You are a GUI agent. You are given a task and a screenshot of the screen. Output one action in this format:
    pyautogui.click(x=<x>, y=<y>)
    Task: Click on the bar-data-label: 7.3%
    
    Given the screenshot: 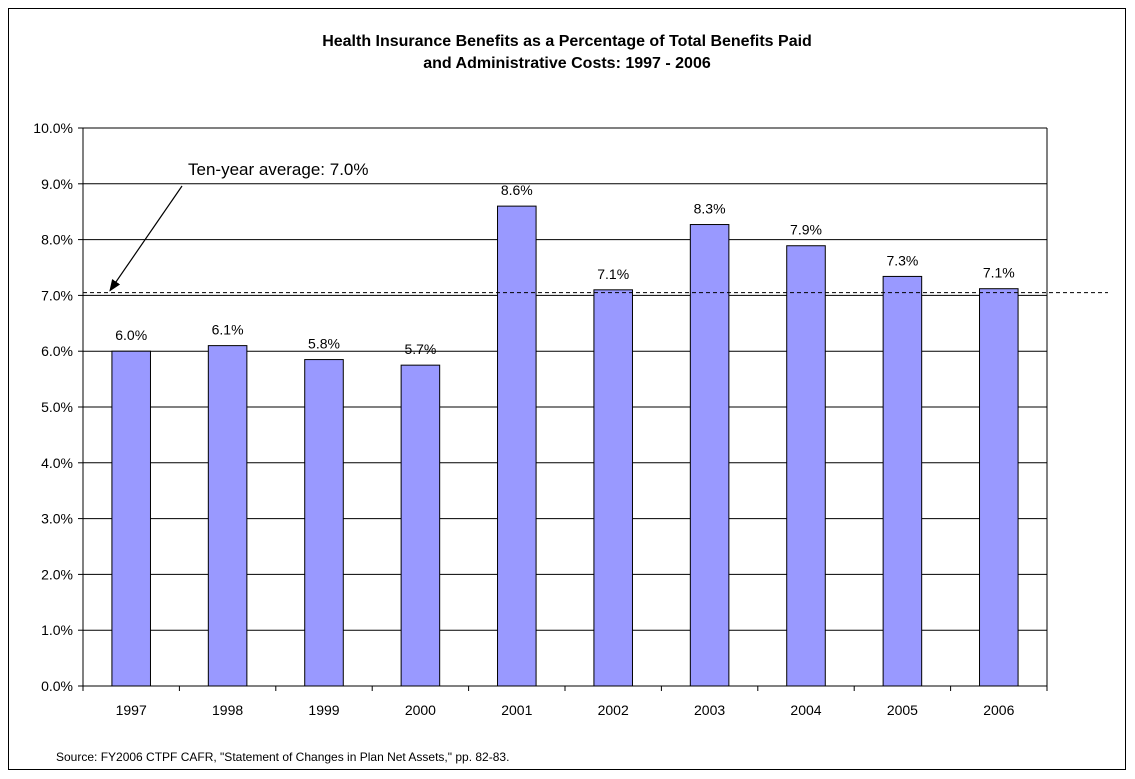 What is the action you would take?
    pyautogui.click(x=902, y=260)
    